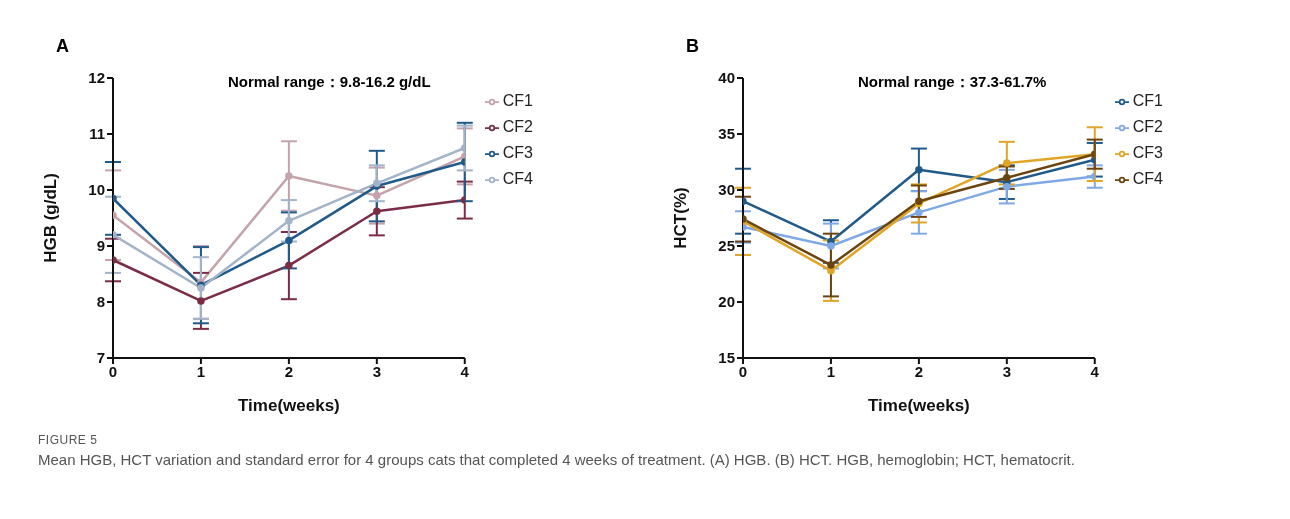 This screenshot has width=1290, height=519. Describe the element at coordinates (51, 218) in the screenshot. I see `y-axis-title: HGB (g/dL)` at that location.